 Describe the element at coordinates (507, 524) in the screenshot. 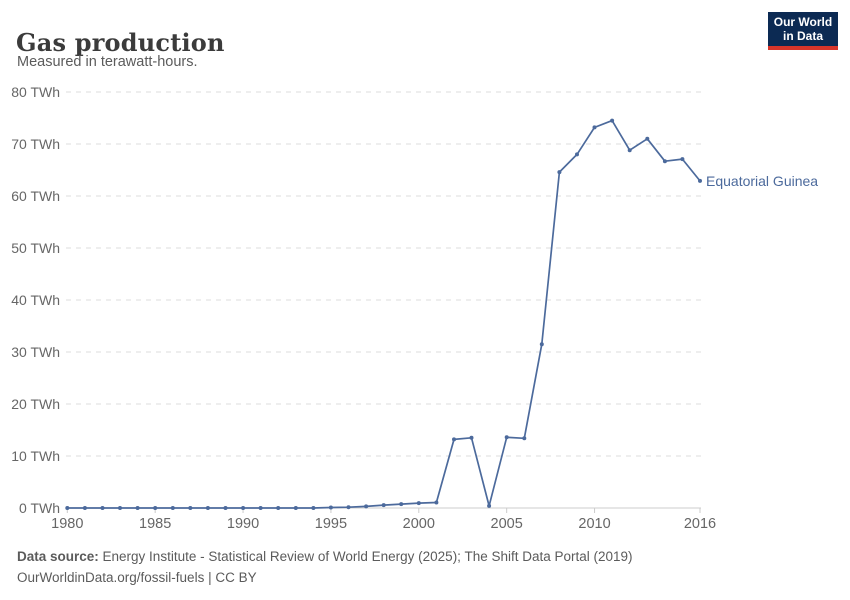

I see `x-tick-label: 2005` at that location.